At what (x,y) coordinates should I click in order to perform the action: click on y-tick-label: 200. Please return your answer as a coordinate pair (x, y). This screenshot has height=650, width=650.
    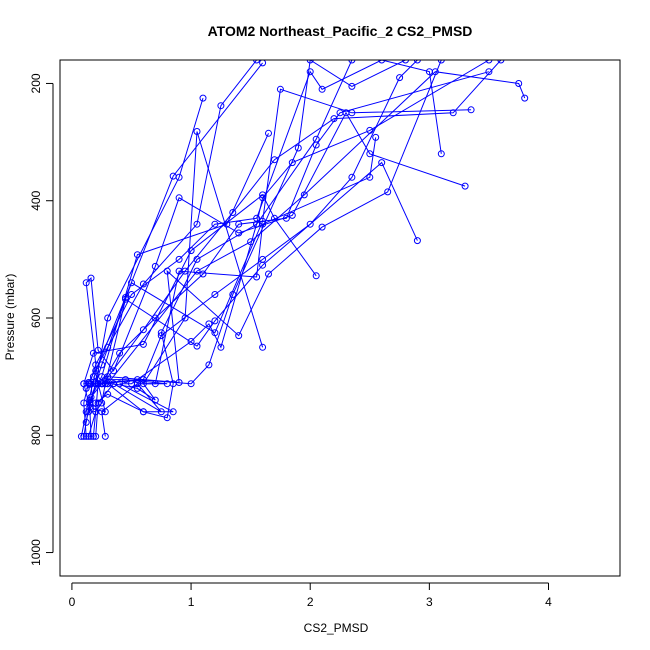
    Looking at the image, I should click on (36, 83).